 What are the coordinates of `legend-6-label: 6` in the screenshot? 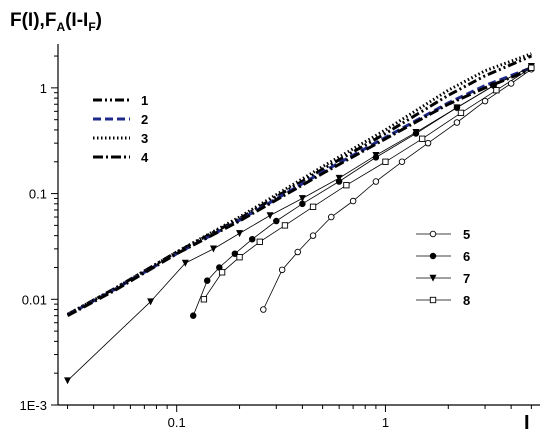 It's located at (466, 256).